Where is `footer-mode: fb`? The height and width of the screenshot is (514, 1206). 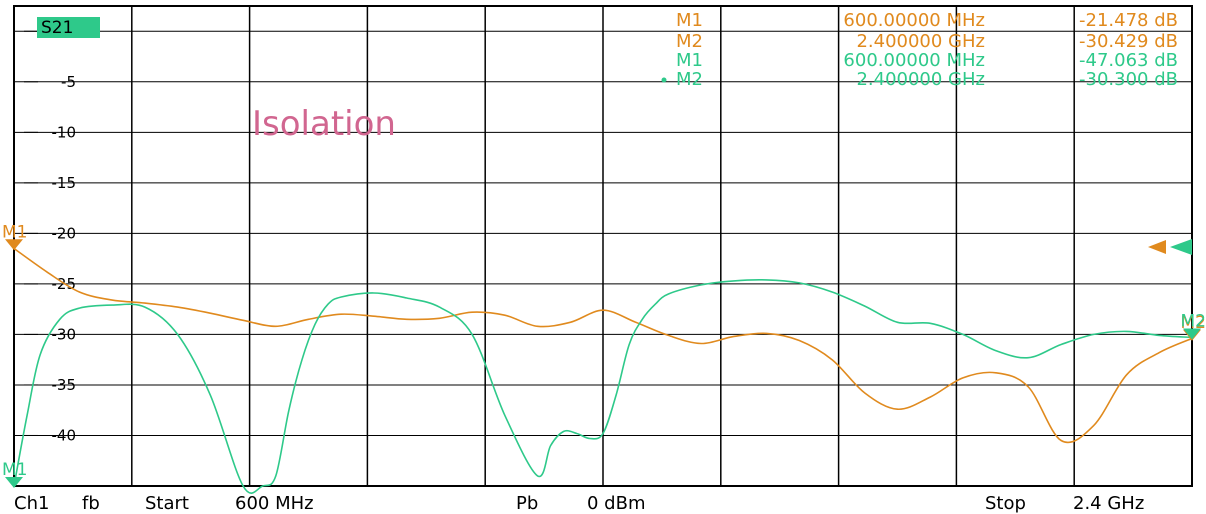
footer-mode: fb is located at coordinates (91, 503).